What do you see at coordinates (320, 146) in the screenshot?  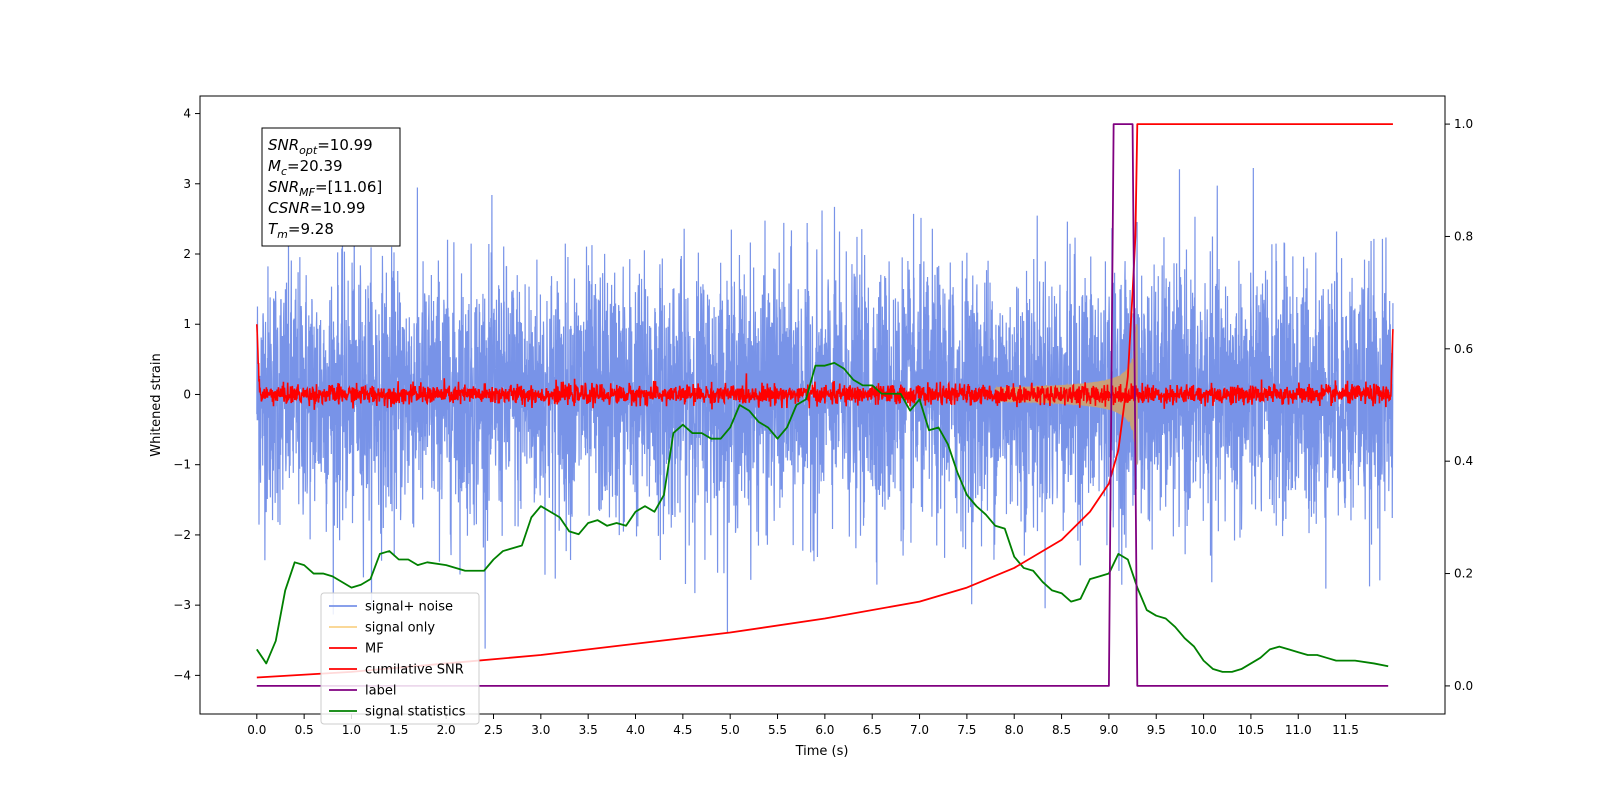 I see `annotation-line: SNRopt=10.99` at bounding box center [320, 146].